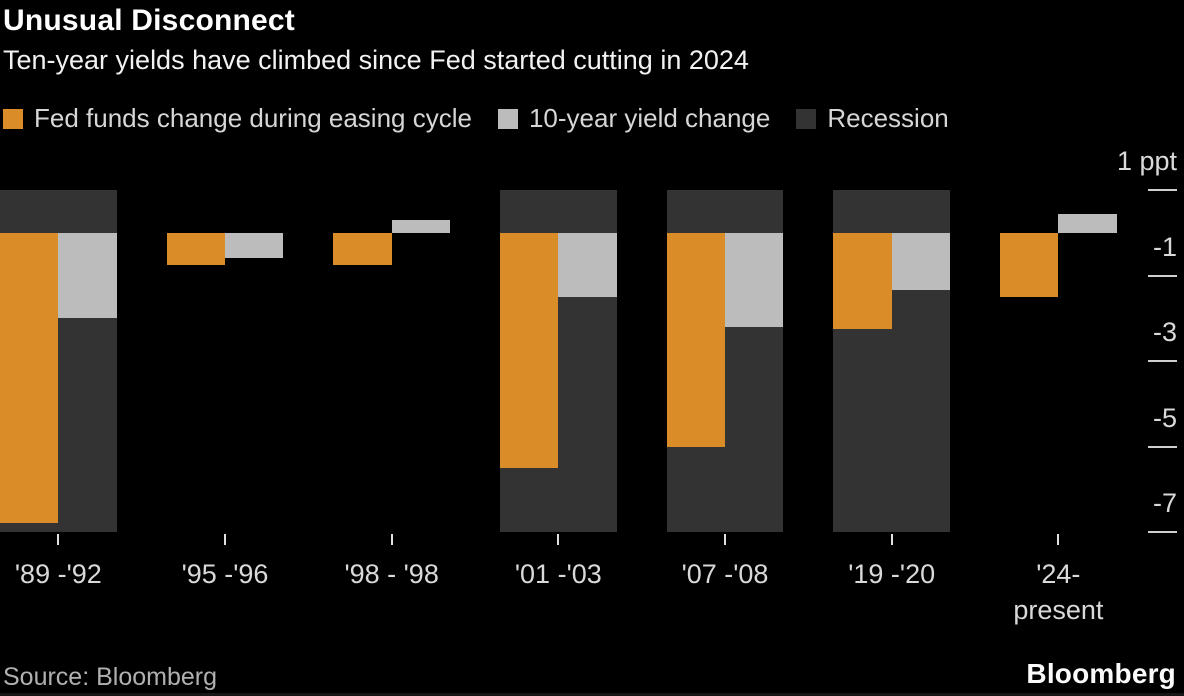 This screenshot has height=696, width=1184. I want to click on source-note: Source: Bloomberg, so click(110, 677).